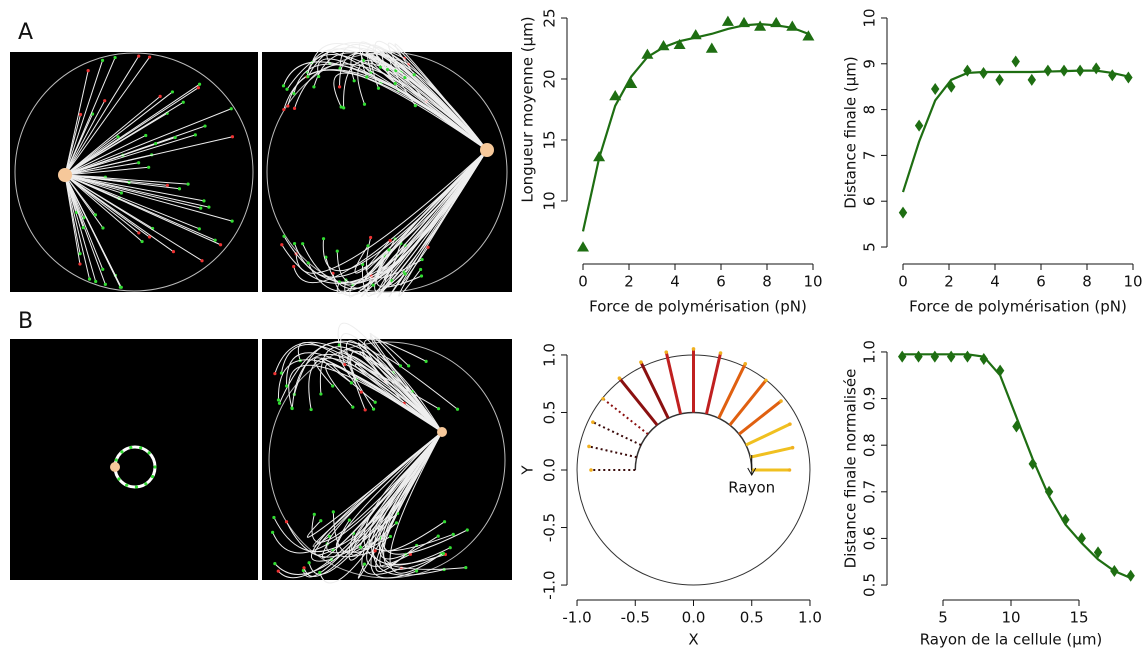 The width and height of the screenshot is (1148, 653). I want to click on trajectory, so click(654, 390).